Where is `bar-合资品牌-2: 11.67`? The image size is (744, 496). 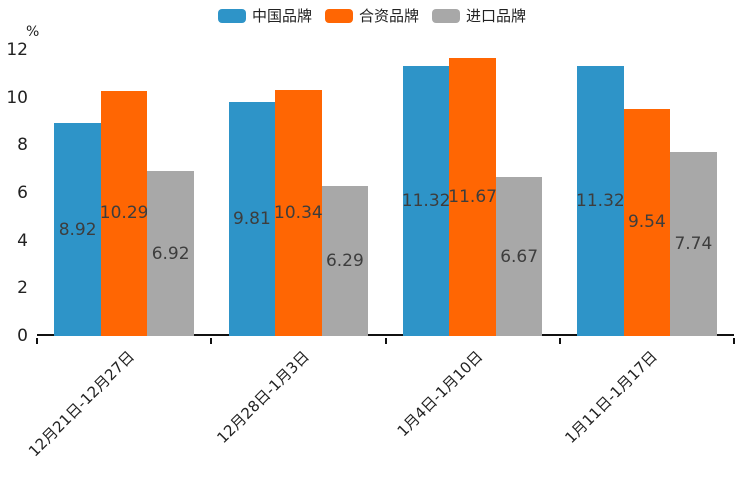
bar-合资品牌-2: 11.67 is located at coordinates (472, 196).